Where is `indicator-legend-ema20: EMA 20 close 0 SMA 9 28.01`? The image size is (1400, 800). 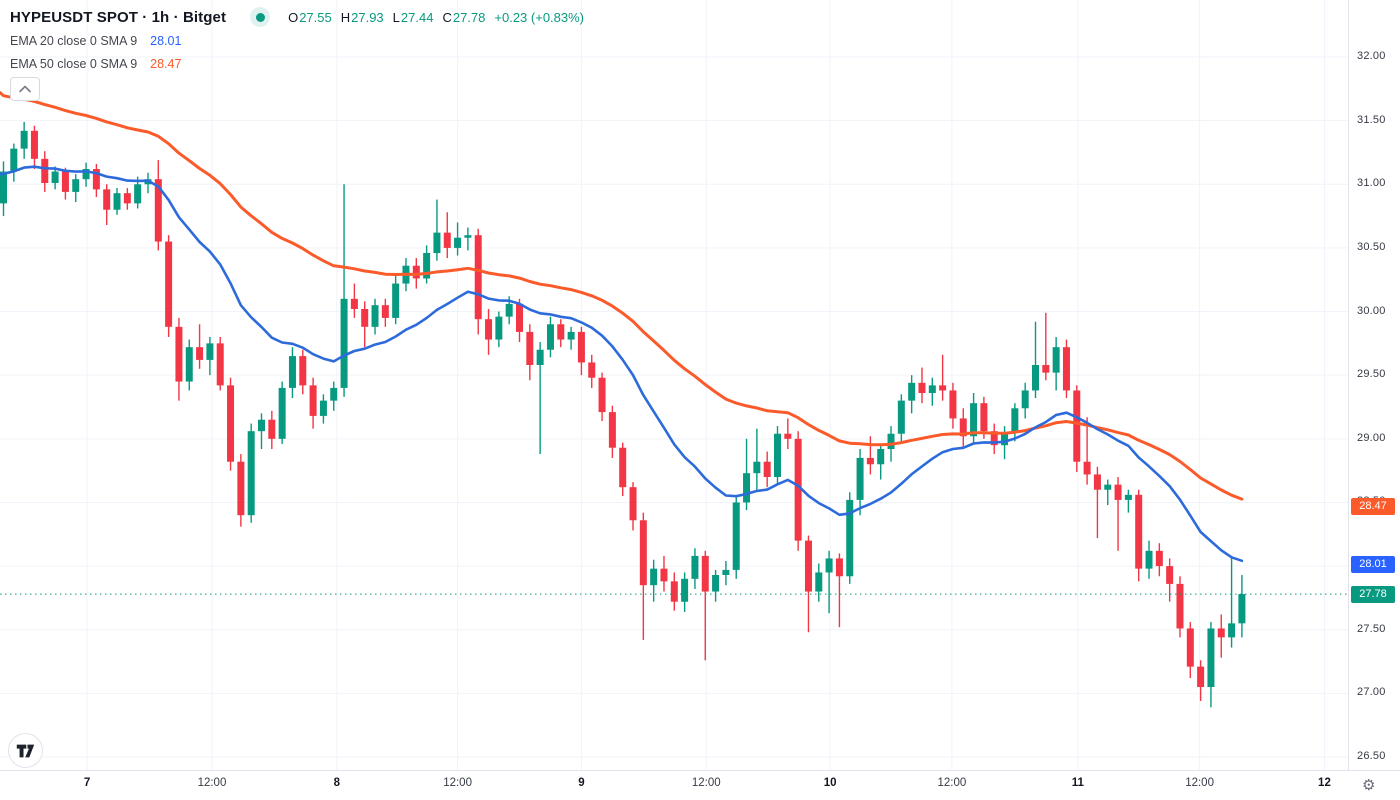 indicator-legend-ema20: EMA 20 close 0 SMA 9 28.01 is located at coordinates (95, 41).